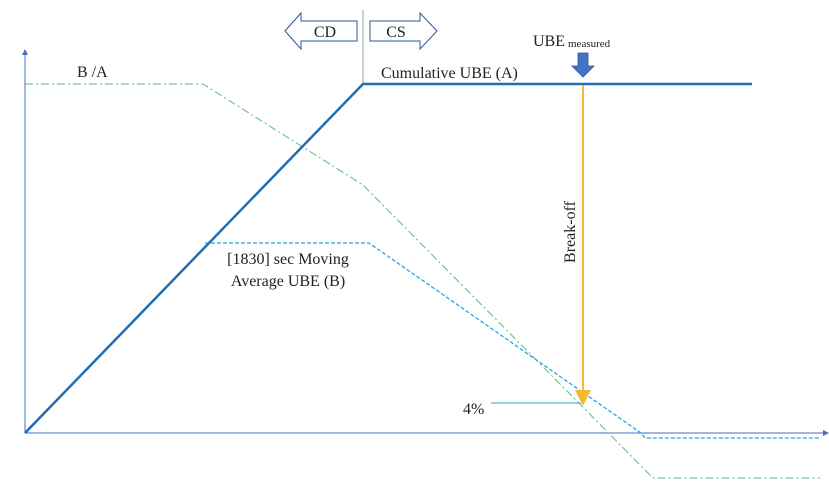 This screenshot has width=829, height=482. Describe the element at coordinates (589, 44) in the screenshot. I see `ube-subscript: measured` at that location.